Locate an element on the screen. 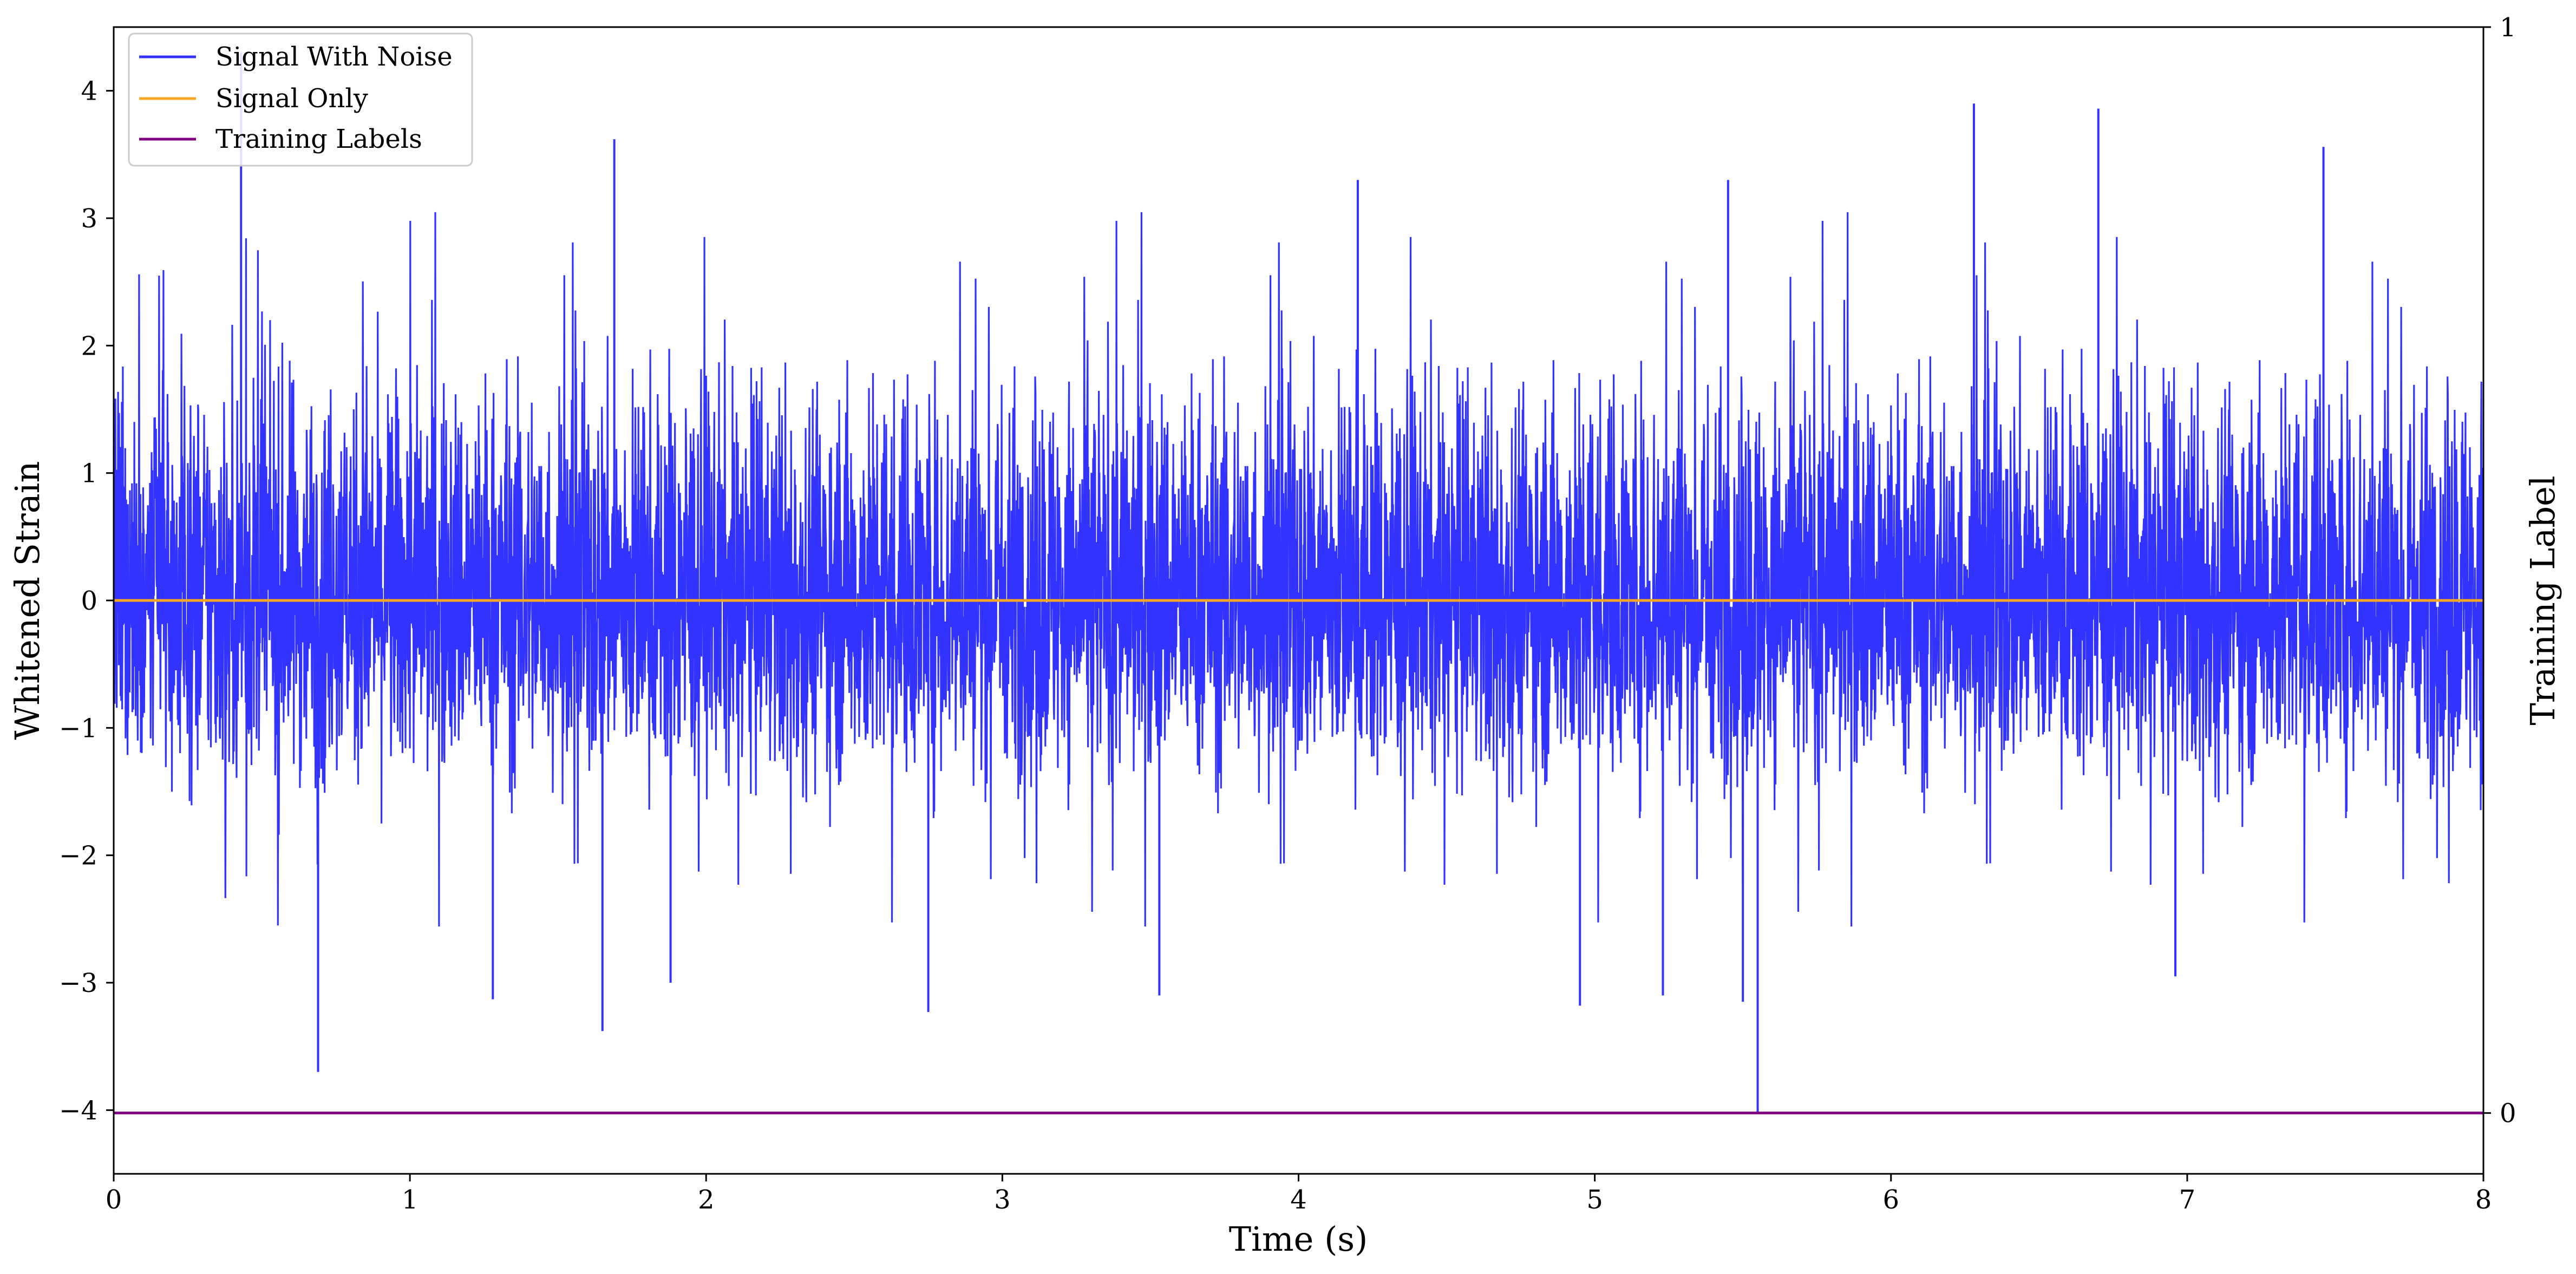  x-tick-label: 6 is located at coordinates (1890, 1200).